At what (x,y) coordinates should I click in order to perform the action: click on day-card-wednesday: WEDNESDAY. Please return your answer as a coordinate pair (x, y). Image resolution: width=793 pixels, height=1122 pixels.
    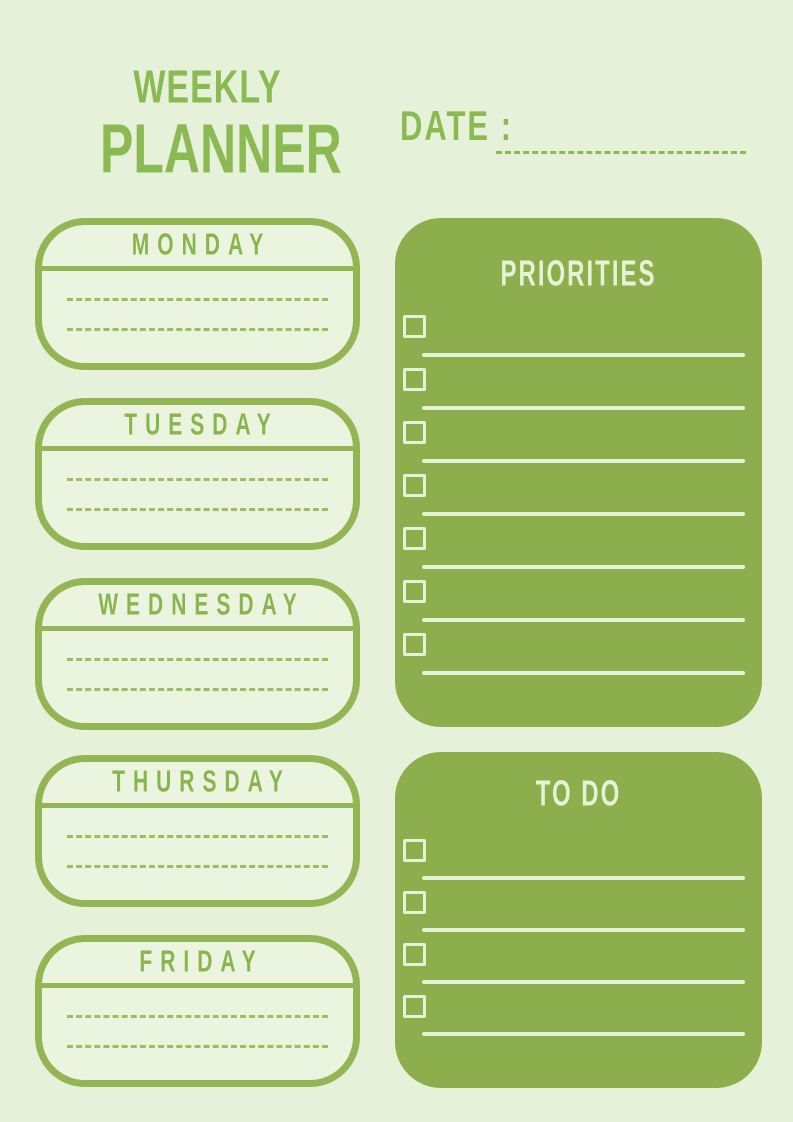
    Looking at the image, I should click on (197, 654).